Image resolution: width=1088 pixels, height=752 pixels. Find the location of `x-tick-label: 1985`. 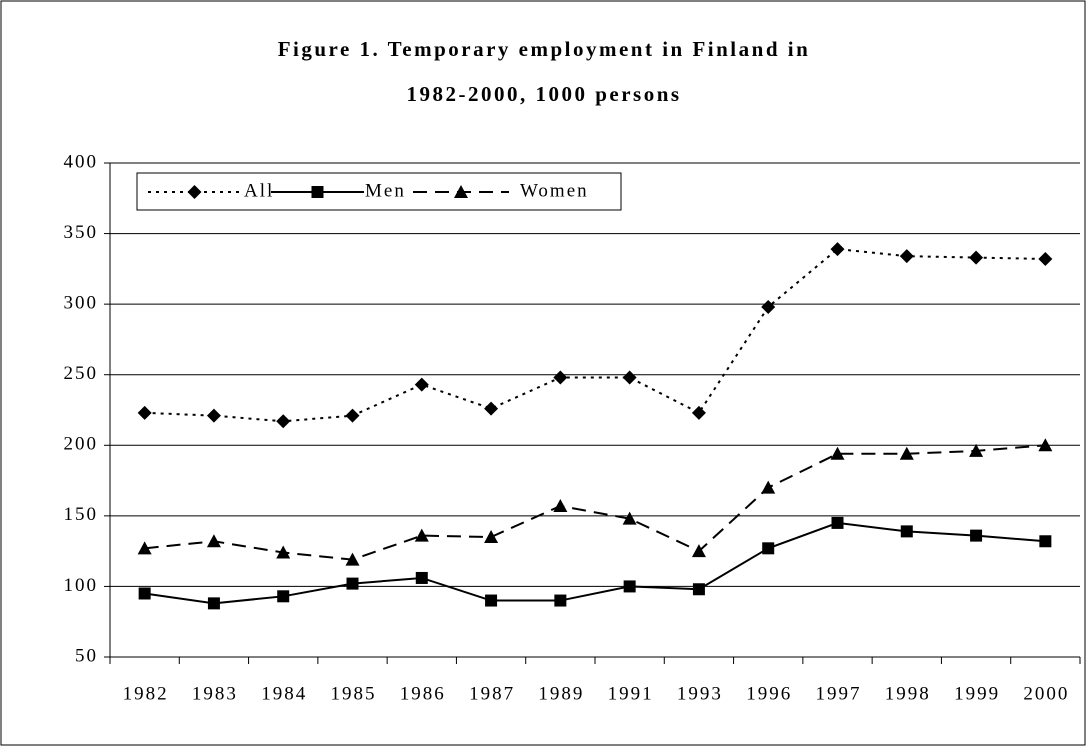

x-tick-label: 1985 is located at coordinates (354, 693).